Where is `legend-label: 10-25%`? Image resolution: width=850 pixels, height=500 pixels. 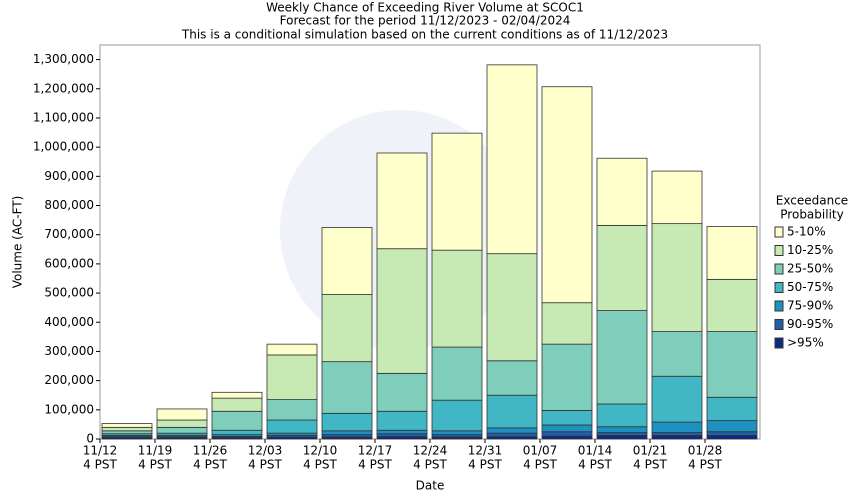
legend-label: 10-25% is located at coordinates (810, 250).